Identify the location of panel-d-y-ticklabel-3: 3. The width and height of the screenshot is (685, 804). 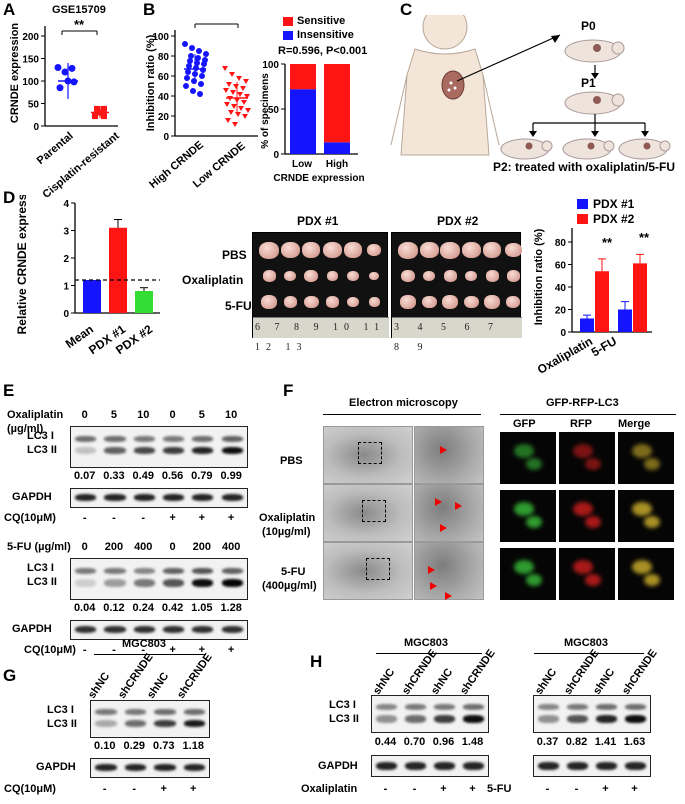
(66, 232).